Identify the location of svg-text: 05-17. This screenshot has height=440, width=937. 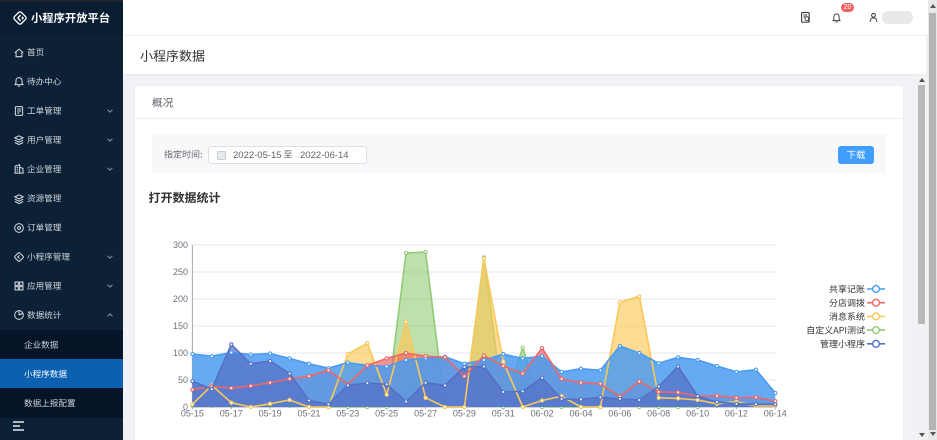
(231, 414).